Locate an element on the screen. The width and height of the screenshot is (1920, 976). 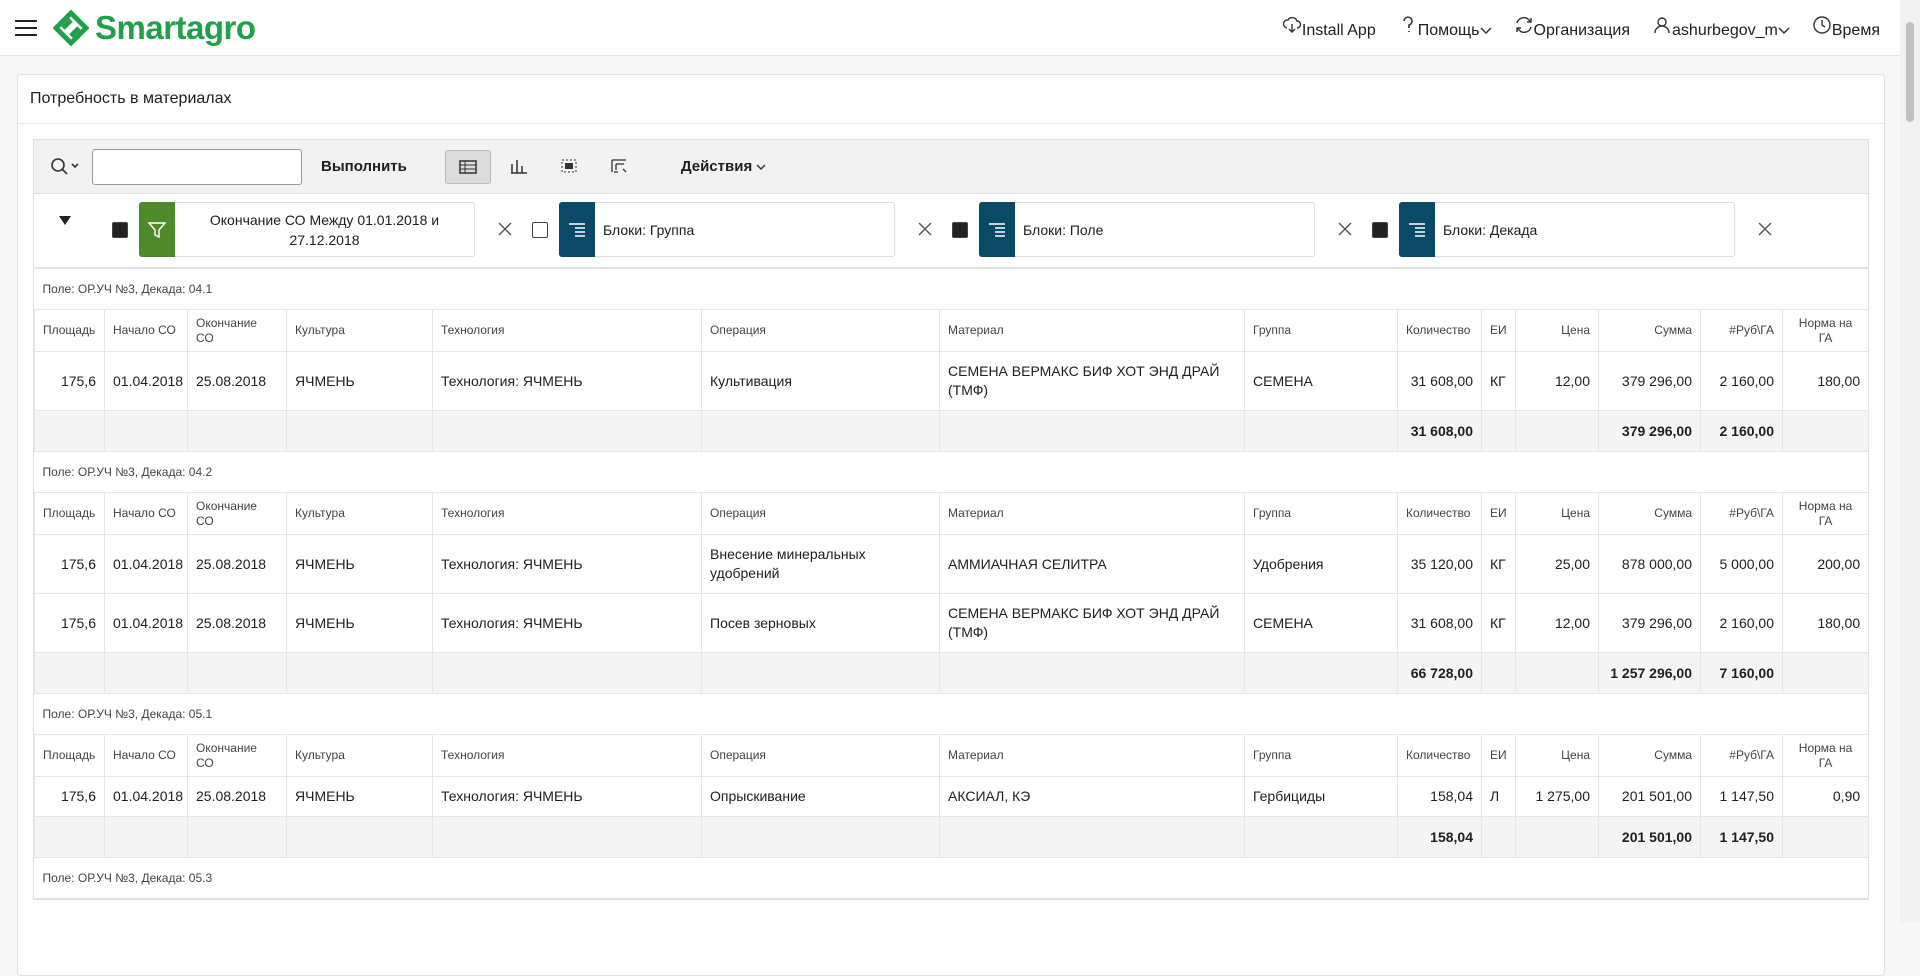
nav-item: Организация is located at coordinates (1572, 27).